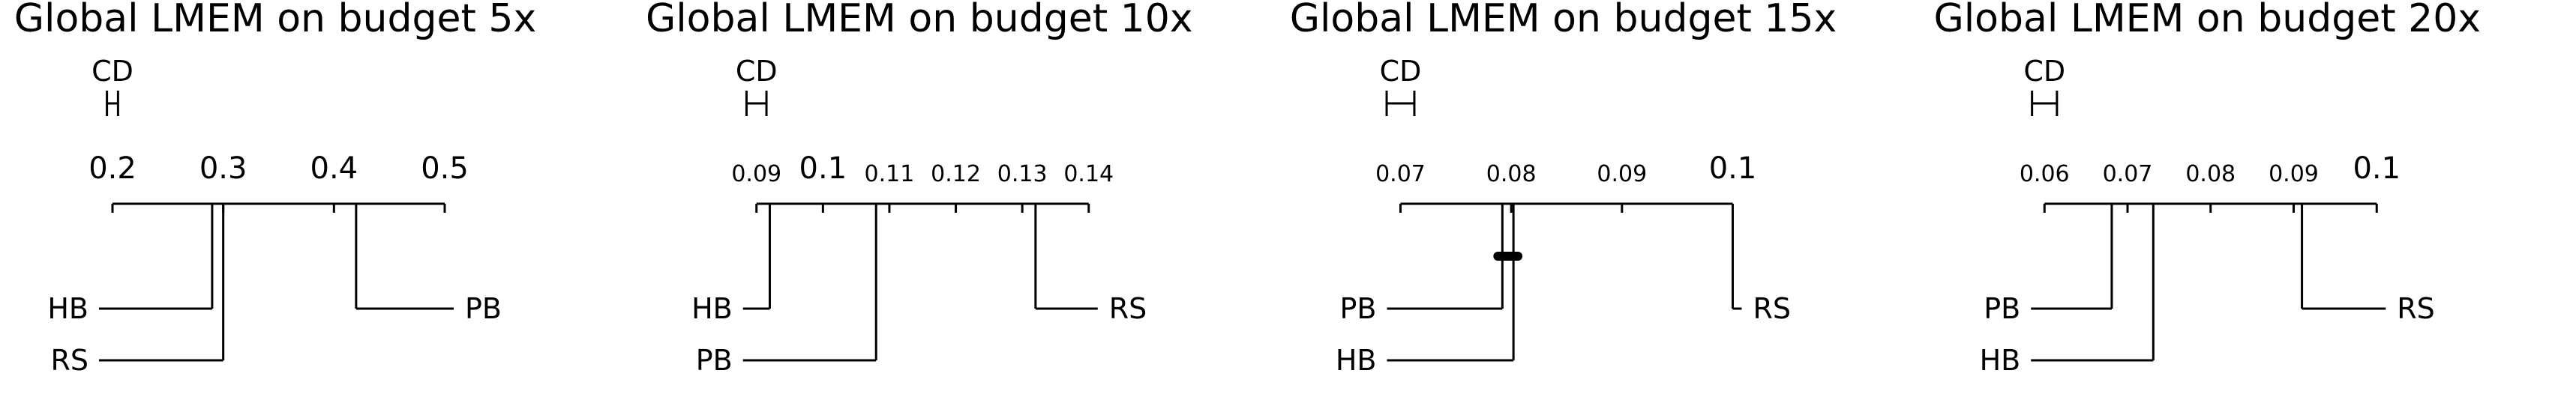 The width and height of the screenshot is (2576, 418). Describe the element at coordinates (1023, 174) in the screenshot. I see `tick-label: 0.13` at that location.